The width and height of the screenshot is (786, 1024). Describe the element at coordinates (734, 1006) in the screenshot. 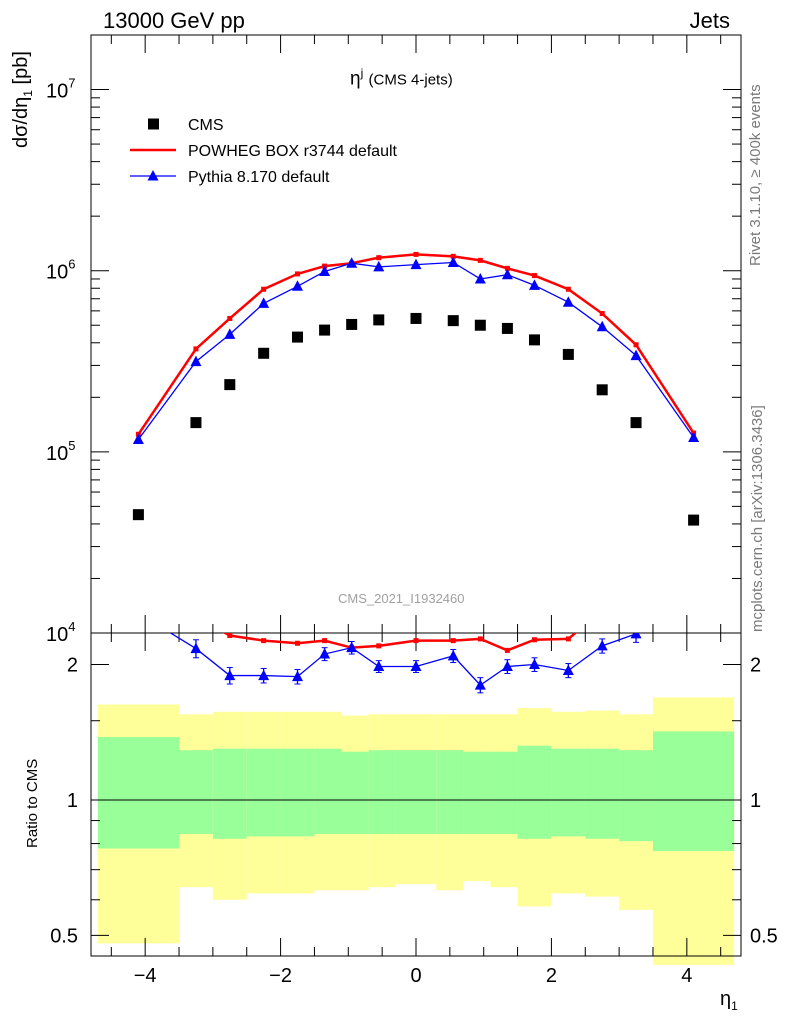

I see `x-axis-label-sub: 1` at that location.